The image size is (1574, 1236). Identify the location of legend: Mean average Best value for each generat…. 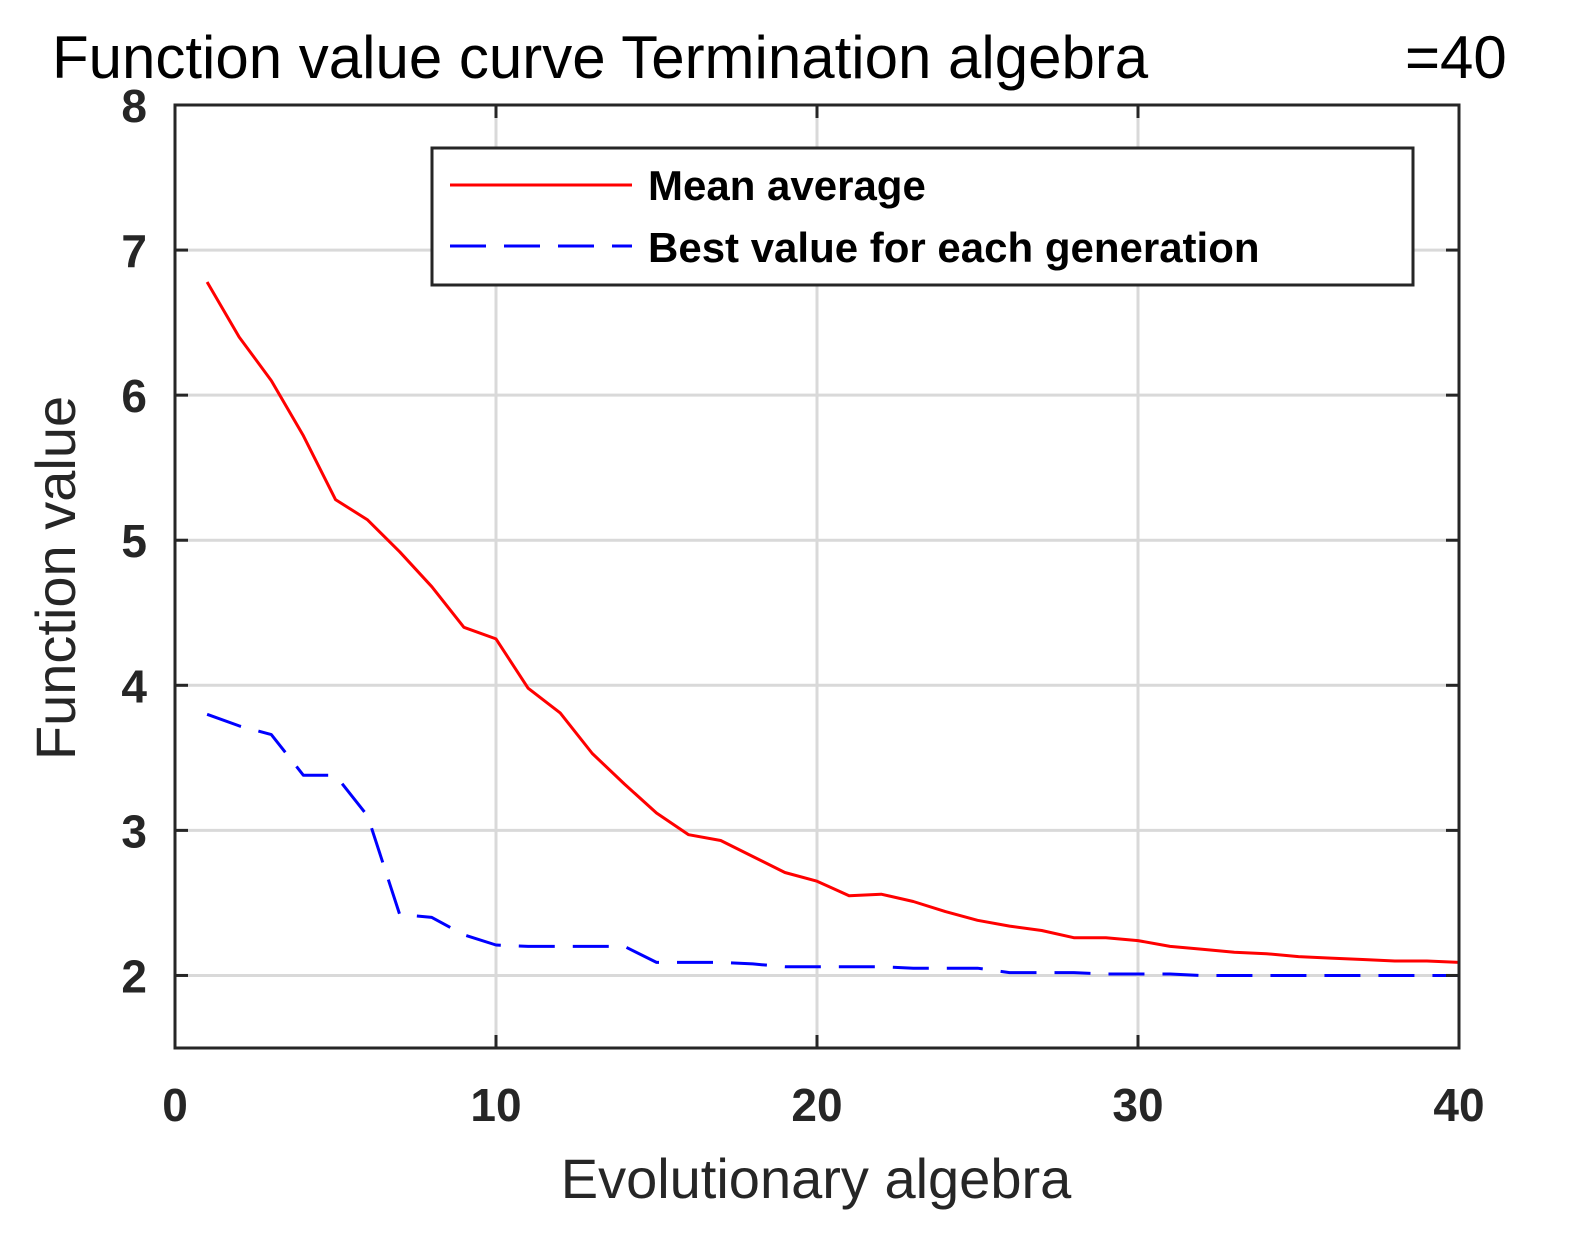
(922, 216).